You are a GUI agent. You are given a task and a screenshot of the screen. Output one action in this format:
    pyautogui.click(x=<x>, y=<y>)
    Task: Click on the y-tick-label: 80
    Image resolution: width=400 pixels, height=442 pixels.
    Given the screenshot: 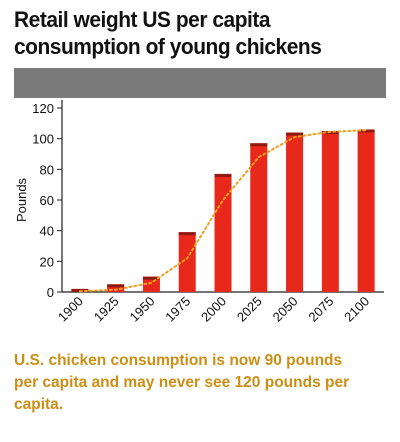 What is the action you would take?
    pyautogui.click(x=47, y=169)
    